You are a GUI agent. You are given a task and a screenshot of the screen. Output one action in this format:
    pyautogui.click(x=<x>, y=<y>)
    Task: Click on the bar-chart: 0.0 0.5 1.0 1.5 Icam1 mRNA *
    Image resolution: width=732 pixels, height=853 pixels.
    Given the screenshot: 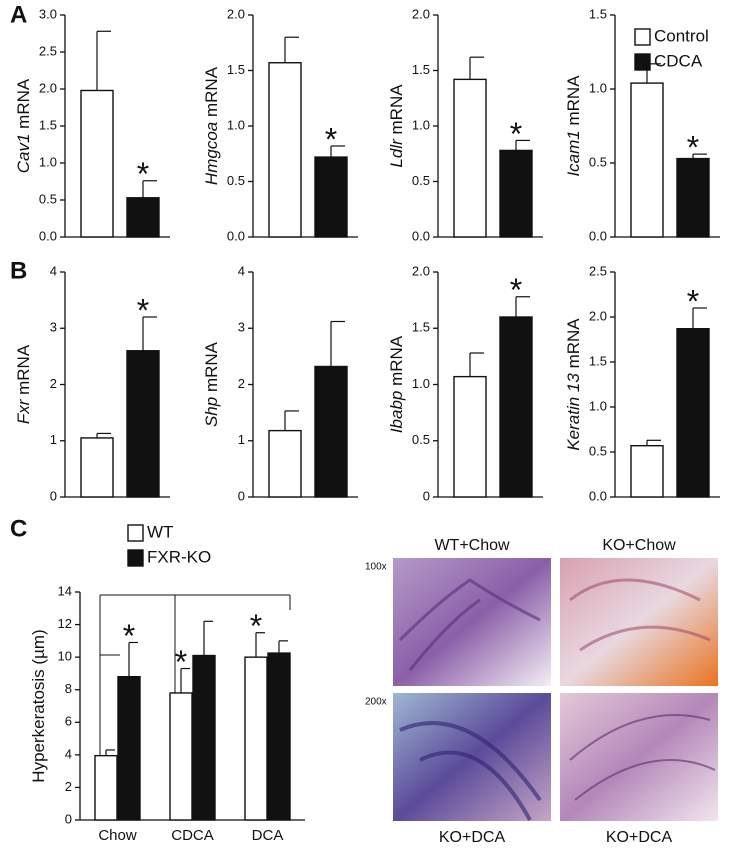 What is the action you would take?
    pyautogui.click(x=642, y=124)
    